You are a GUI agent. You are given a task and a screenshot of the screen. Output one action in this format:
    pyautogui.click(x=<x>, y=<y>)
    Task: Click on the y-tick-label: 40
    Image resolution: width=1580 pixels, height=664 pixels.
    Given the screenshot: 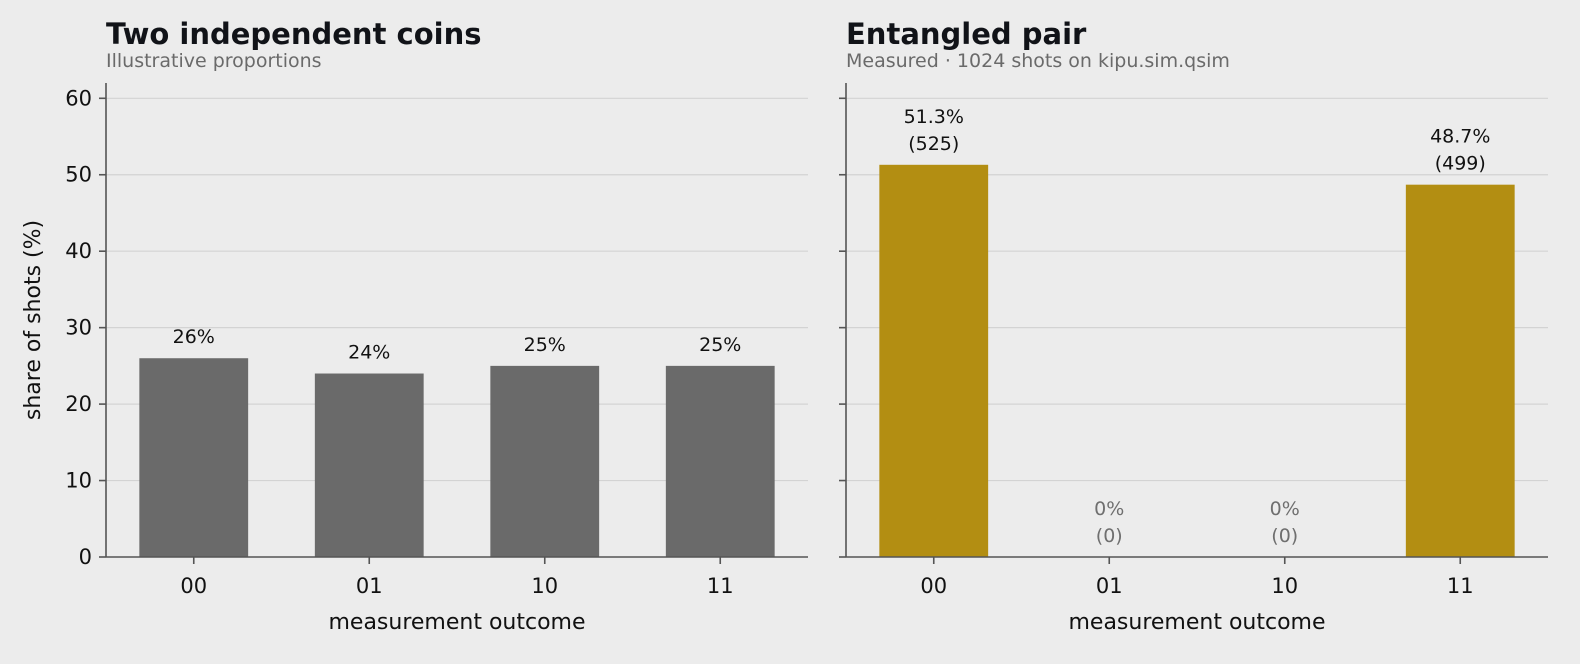 What is the action you would take?
    pyautogui.click(x=78, y=251)
    